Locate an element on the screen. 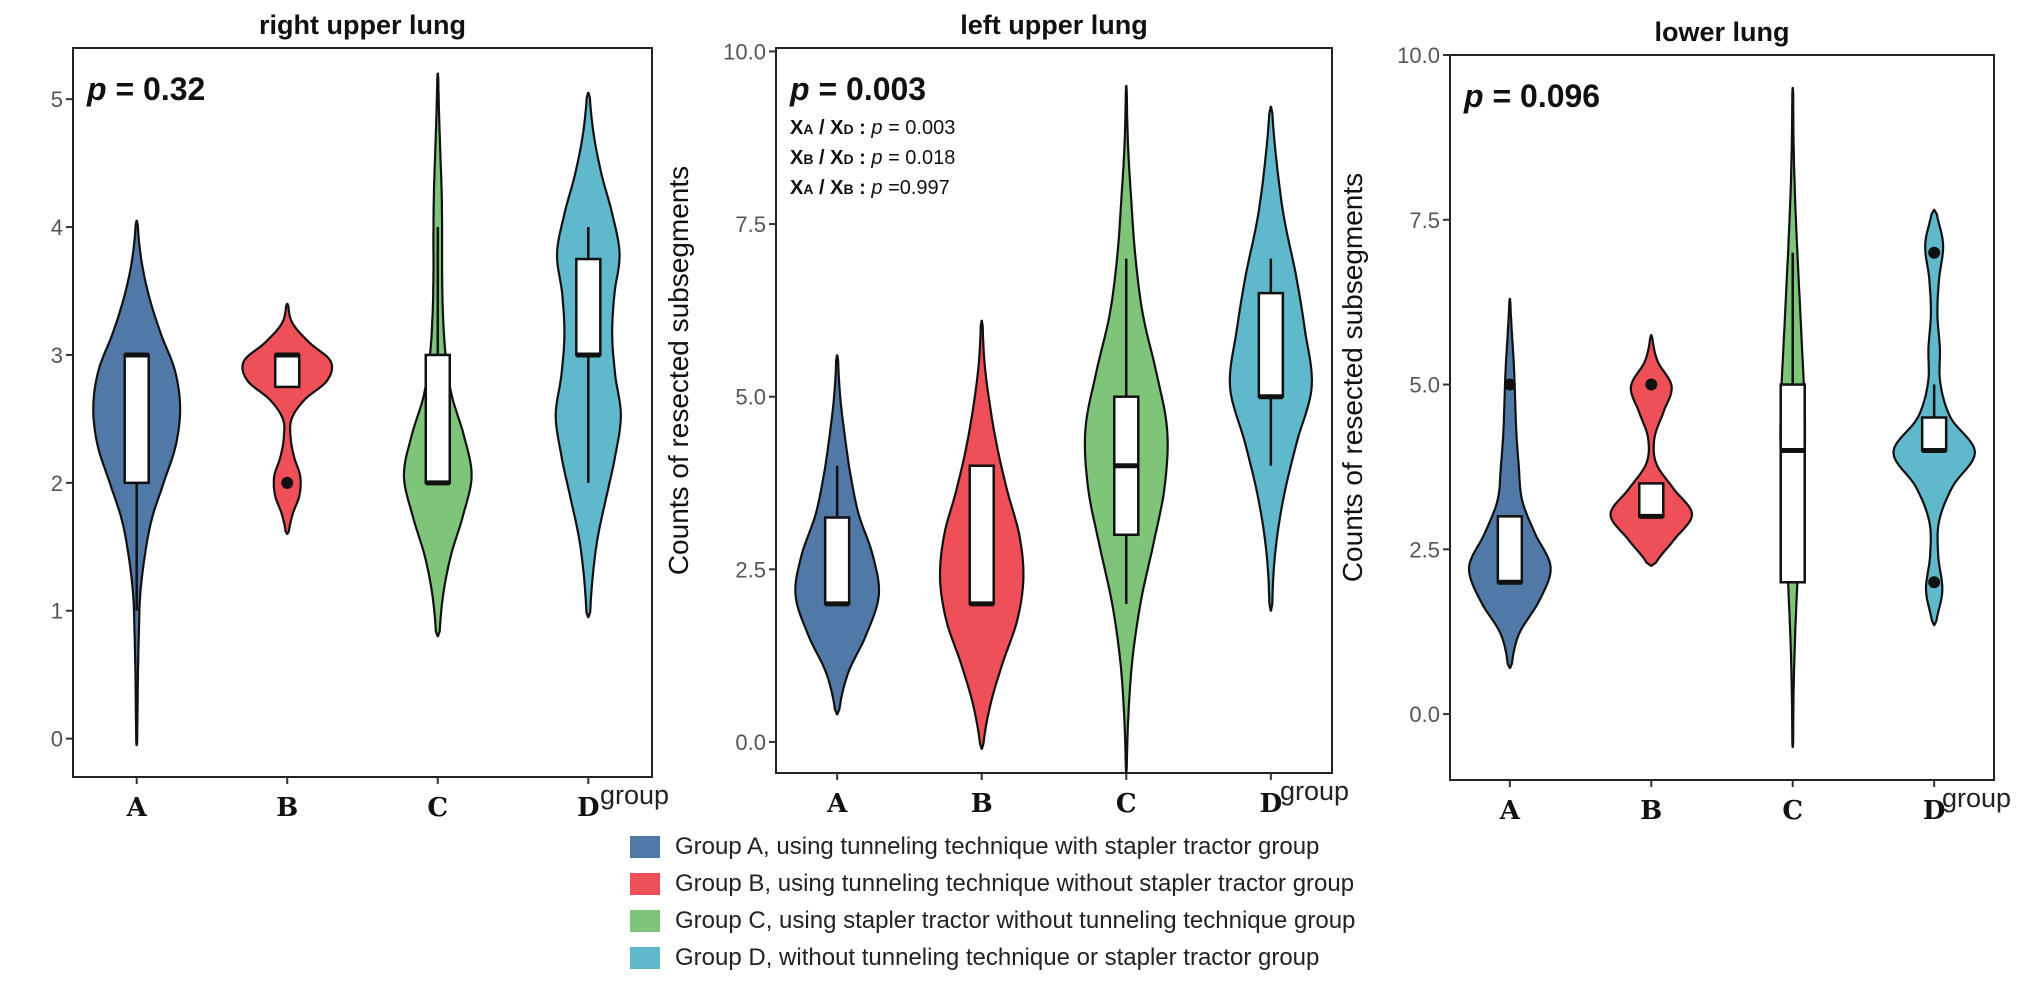  pairwise-comparison: XA / XB : p =0.997 is located at coordinates (870, 188).